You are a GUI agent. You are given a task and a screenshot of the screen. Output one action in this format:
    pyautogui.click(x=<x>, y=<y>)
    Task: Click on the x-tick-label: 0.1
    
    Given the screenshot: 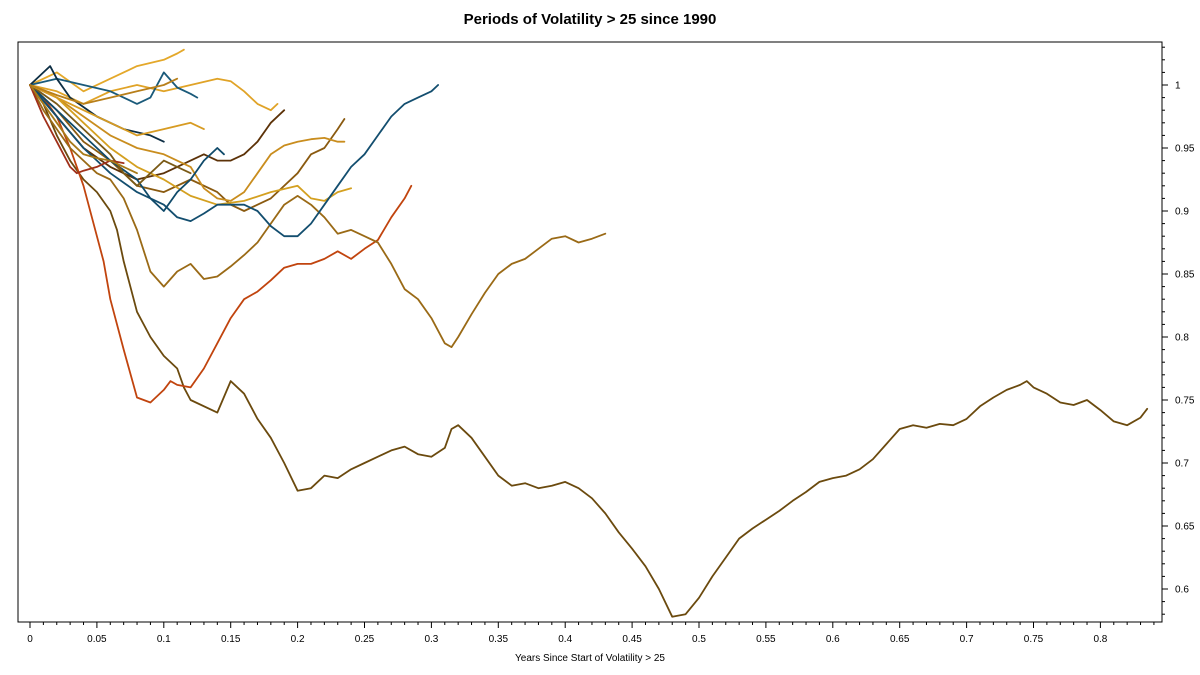 What is the action you would take?
    pyautogui.click(x=164, y=639)
    